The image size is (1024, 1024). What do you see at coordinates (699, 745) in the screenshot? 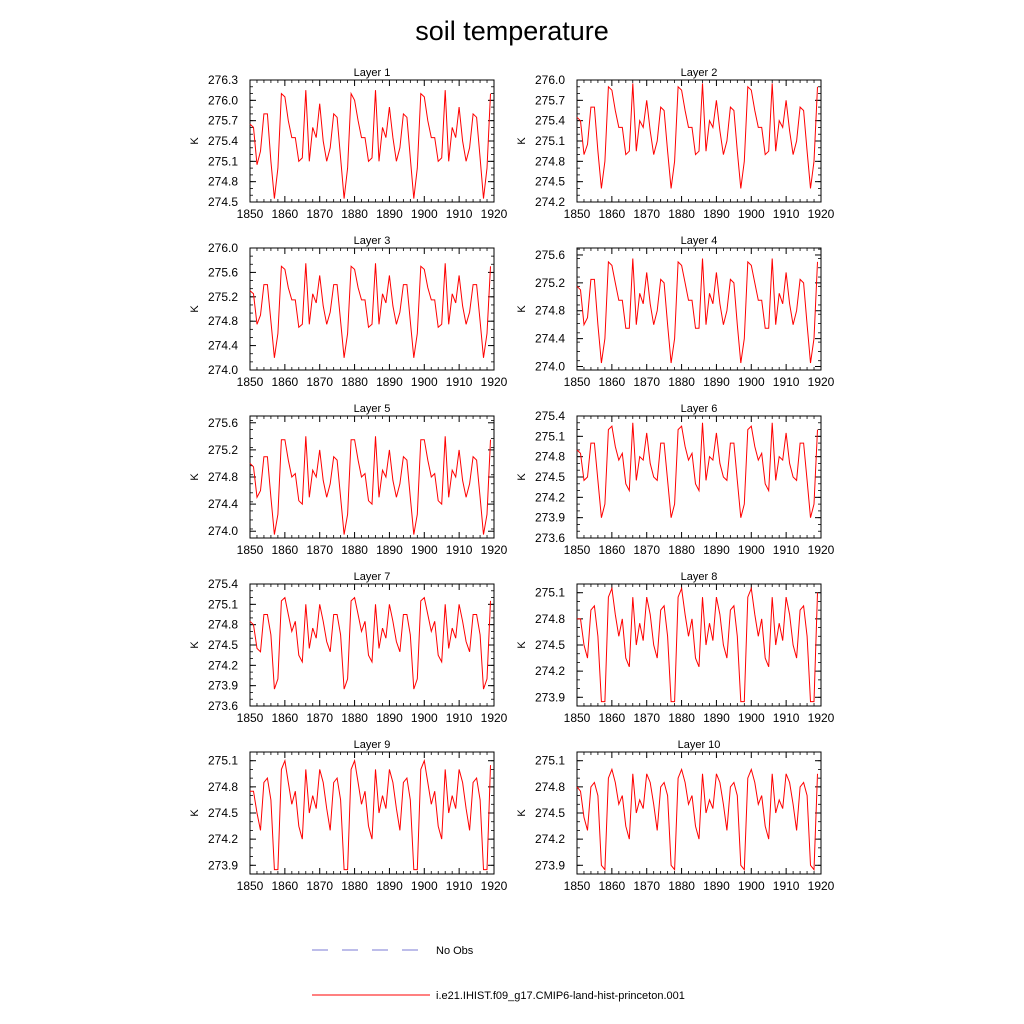
I see `panel-title: Layer 10` at bounding box center [699, 745].